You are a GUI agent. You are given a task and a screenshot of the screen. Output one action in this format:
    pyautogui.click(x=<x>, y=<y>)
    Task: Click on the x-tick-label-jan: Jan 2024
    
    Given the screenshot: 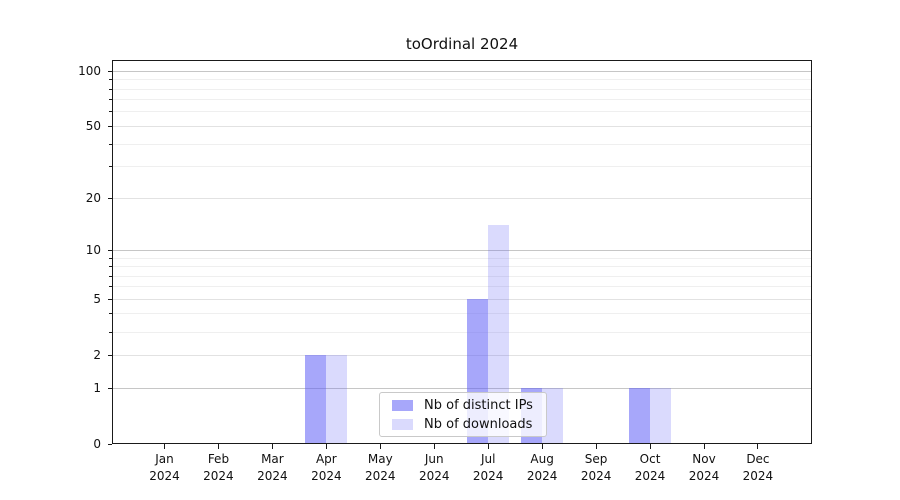 What is the action you would take?
    pyautogui.click(x=164, y=467)
    